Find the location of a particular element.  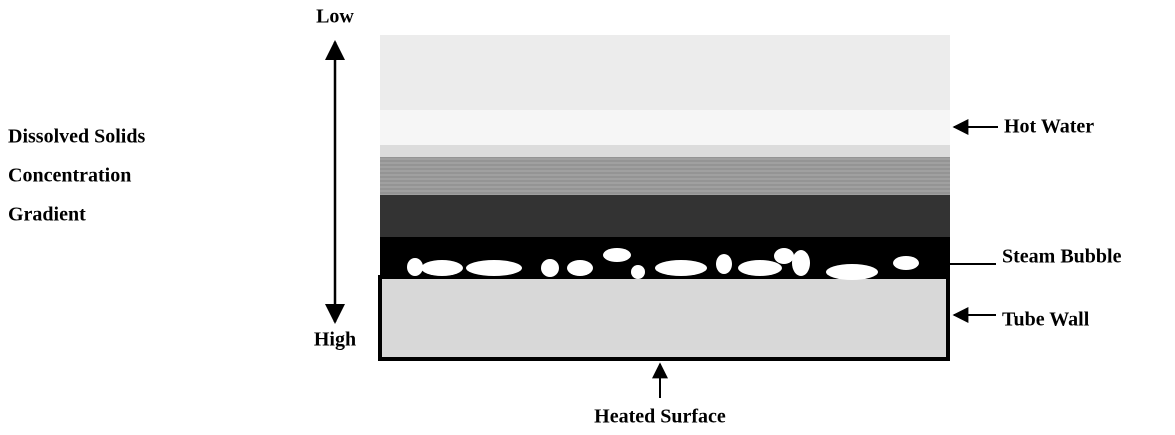

layer-dark is located at coordinates (665, 216).